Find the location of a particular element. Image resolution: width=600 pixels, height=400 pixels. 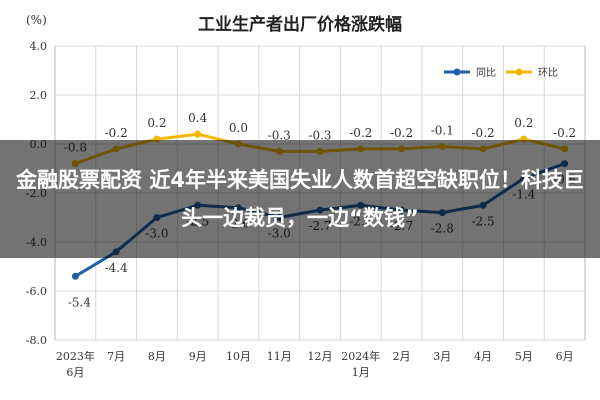

data-label-mom: 0.4 is located at coordinates (197, 118).